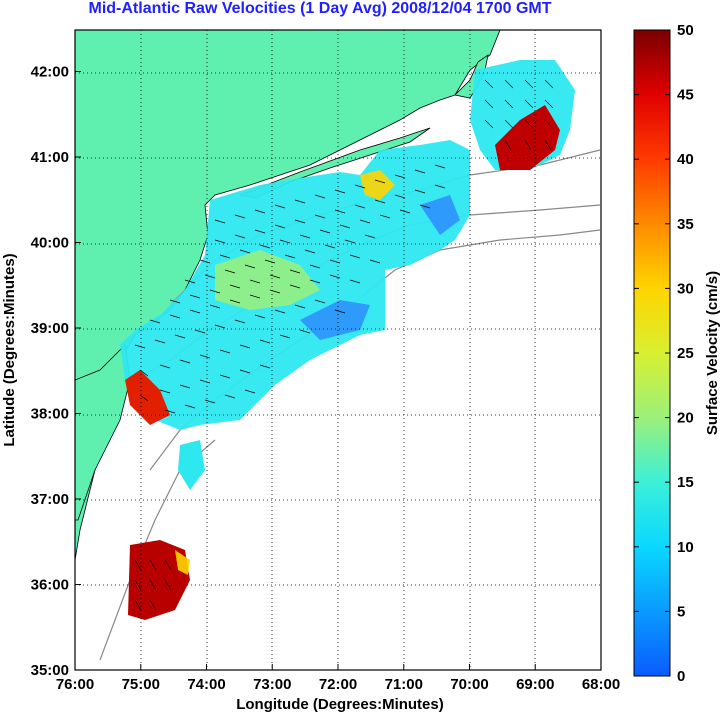  Describe the element at coordinates (206, 684) in the screenshot. I see `x-tick-label: 74:00` at that location.